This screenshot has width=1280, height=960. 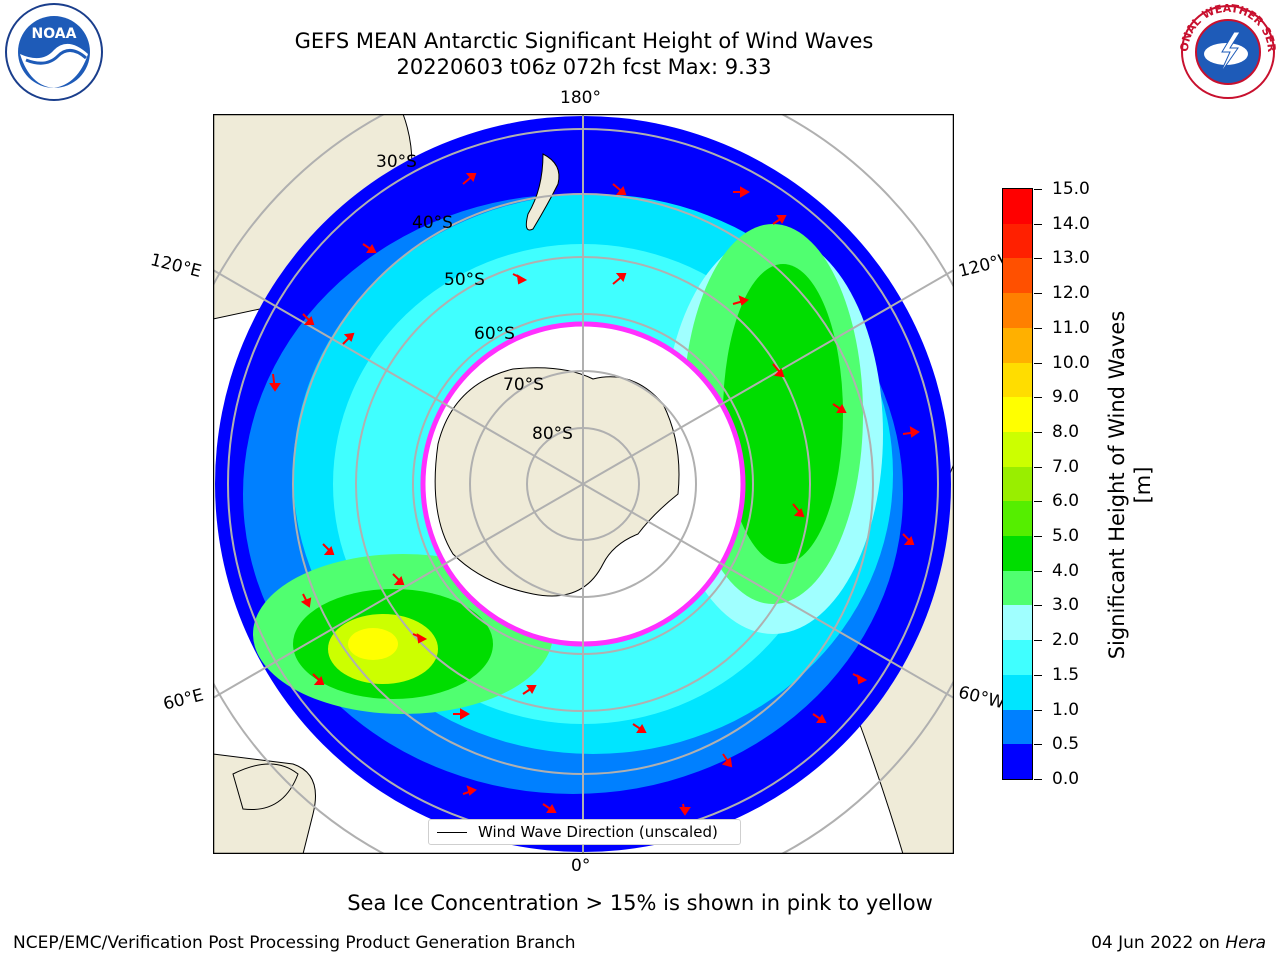 What do you see at coordinates (432, 223) in the screenshot?
I see `lat-label-40s: 40°S` at bounding box center [432, 223].